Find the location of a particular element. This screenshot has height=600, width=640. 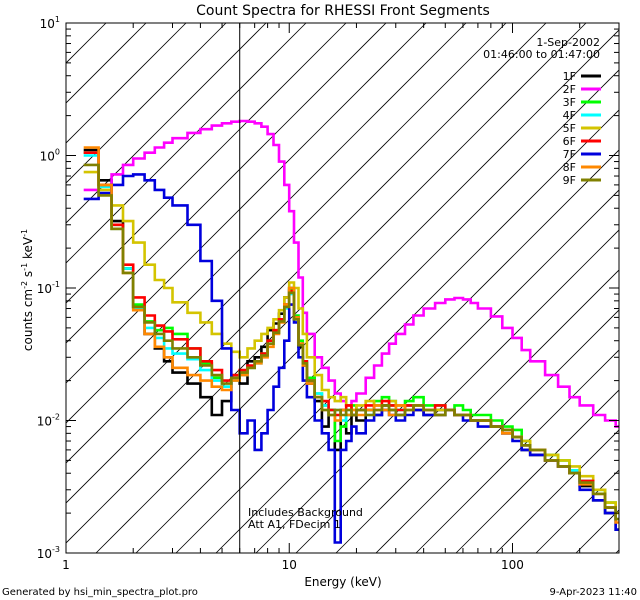

legend-label-6F: 6F is located at coordinates (569, 141).